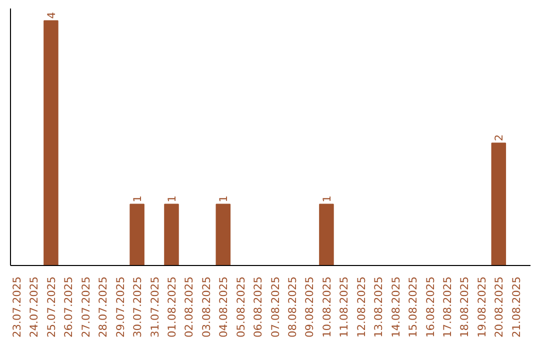  What do you see at coordinates (51, 15) in the screenshot?
I see `data-label: 4` at bounding box center [51, 15].